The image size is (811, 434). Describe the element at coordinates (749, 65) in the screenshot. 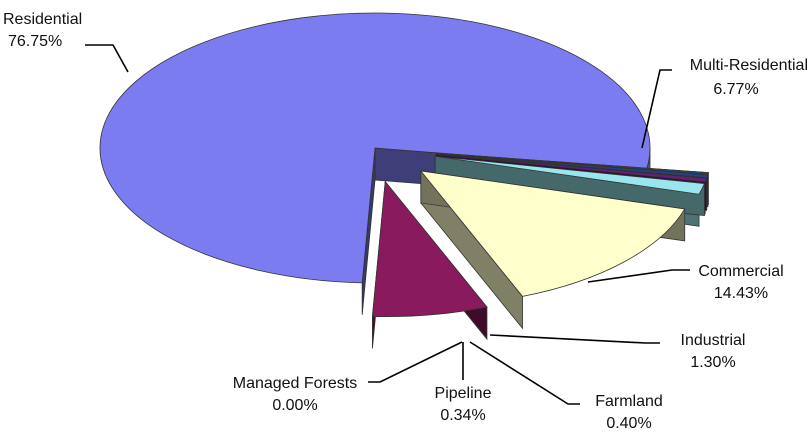

I see `label-multi-residential-name: Multi-Residential` at that location.